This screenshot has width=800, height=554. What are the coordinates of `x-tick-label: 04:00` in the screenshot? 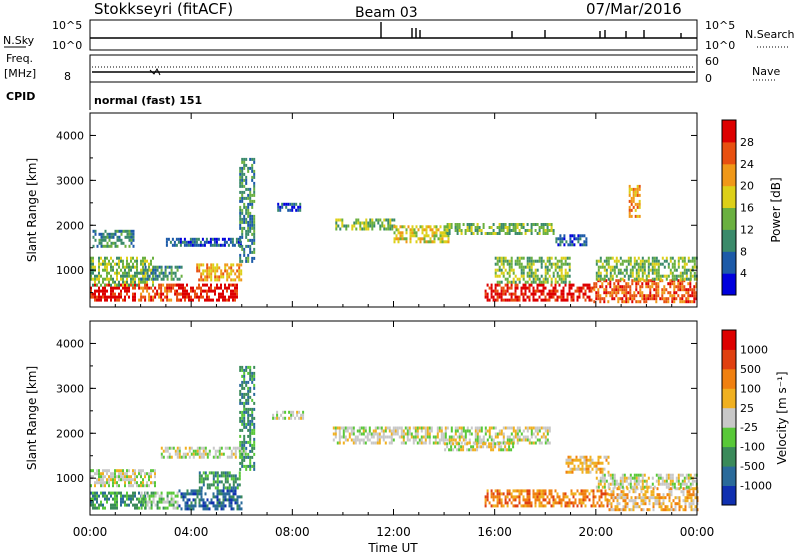 It's located at (191, 532).